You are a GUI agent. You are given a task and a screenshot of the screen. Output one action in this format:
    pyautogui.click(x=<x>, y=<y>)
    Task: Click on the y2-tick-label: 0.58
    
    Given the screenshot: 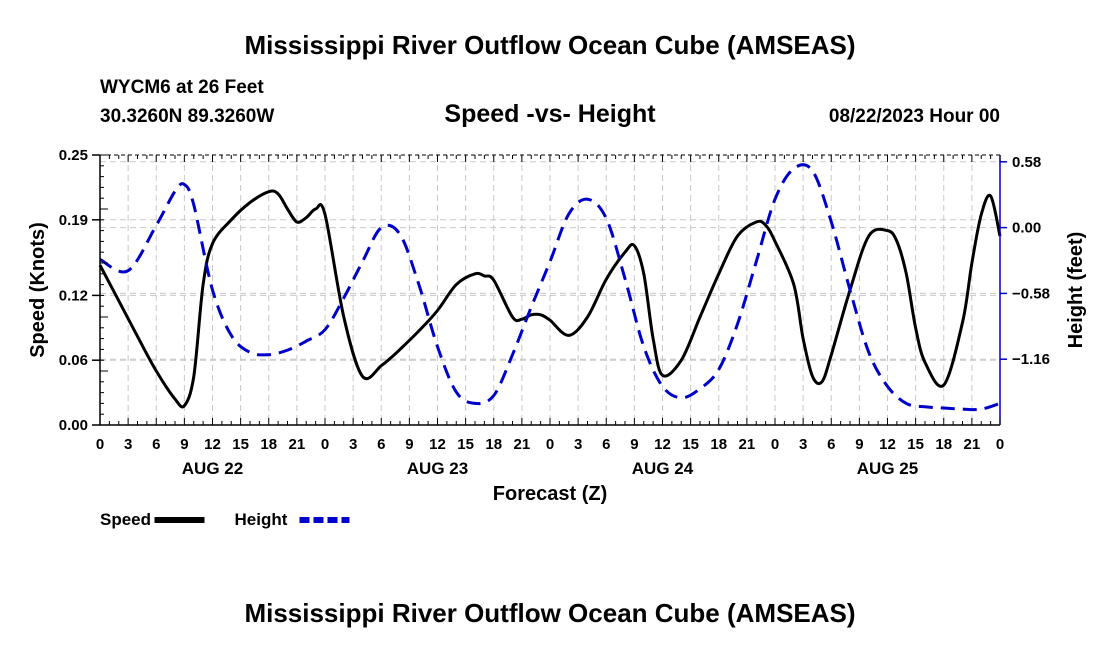 What is the action you would take?
    pyautogui.click(x=1026, y=162)
    